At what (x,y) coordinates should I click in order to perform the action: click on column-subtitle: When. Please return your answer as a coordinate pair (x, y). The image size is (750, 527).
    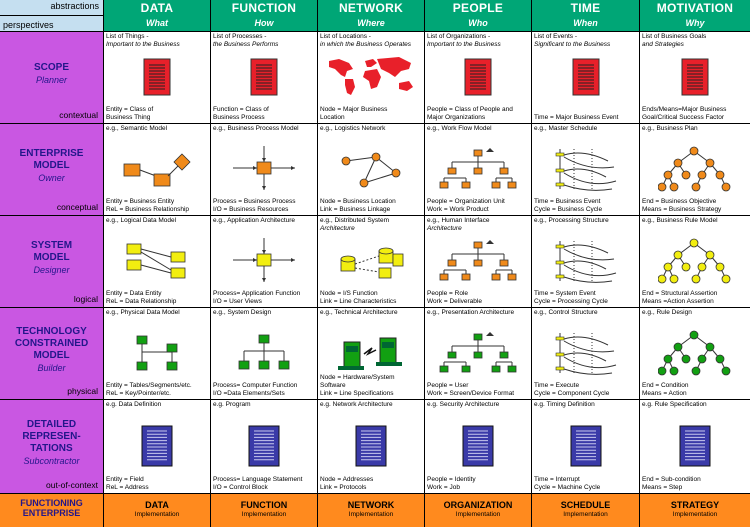
    Looking at the image, I should click on (585, 23).